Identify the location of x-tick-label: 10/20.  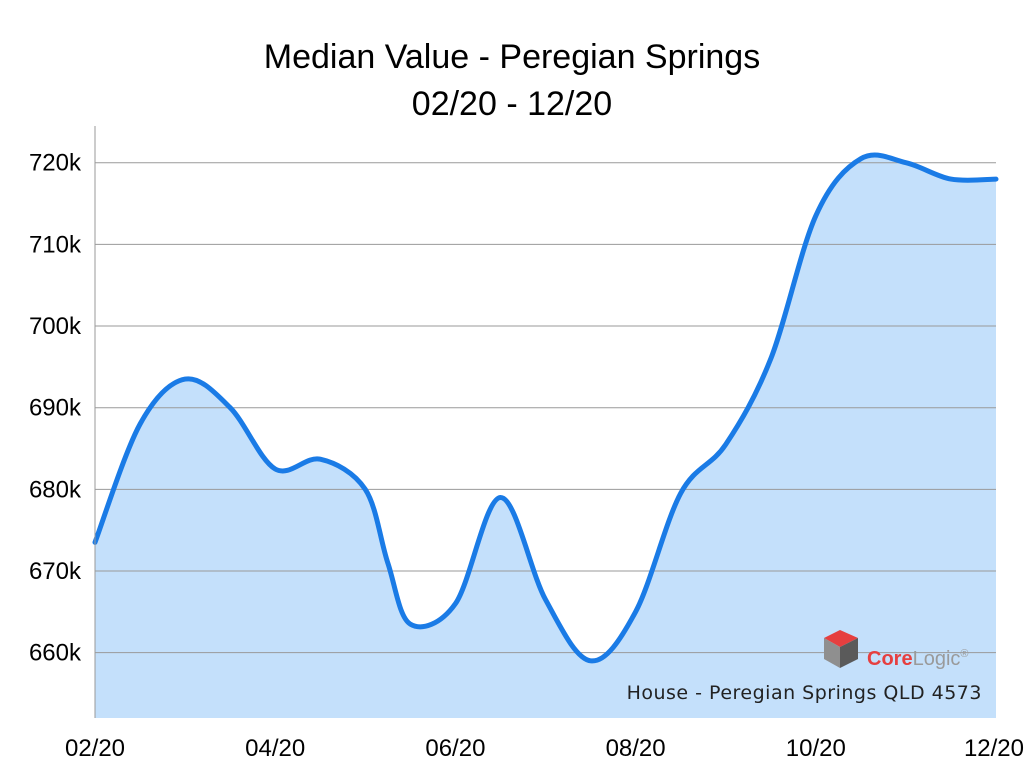
(816, 748).